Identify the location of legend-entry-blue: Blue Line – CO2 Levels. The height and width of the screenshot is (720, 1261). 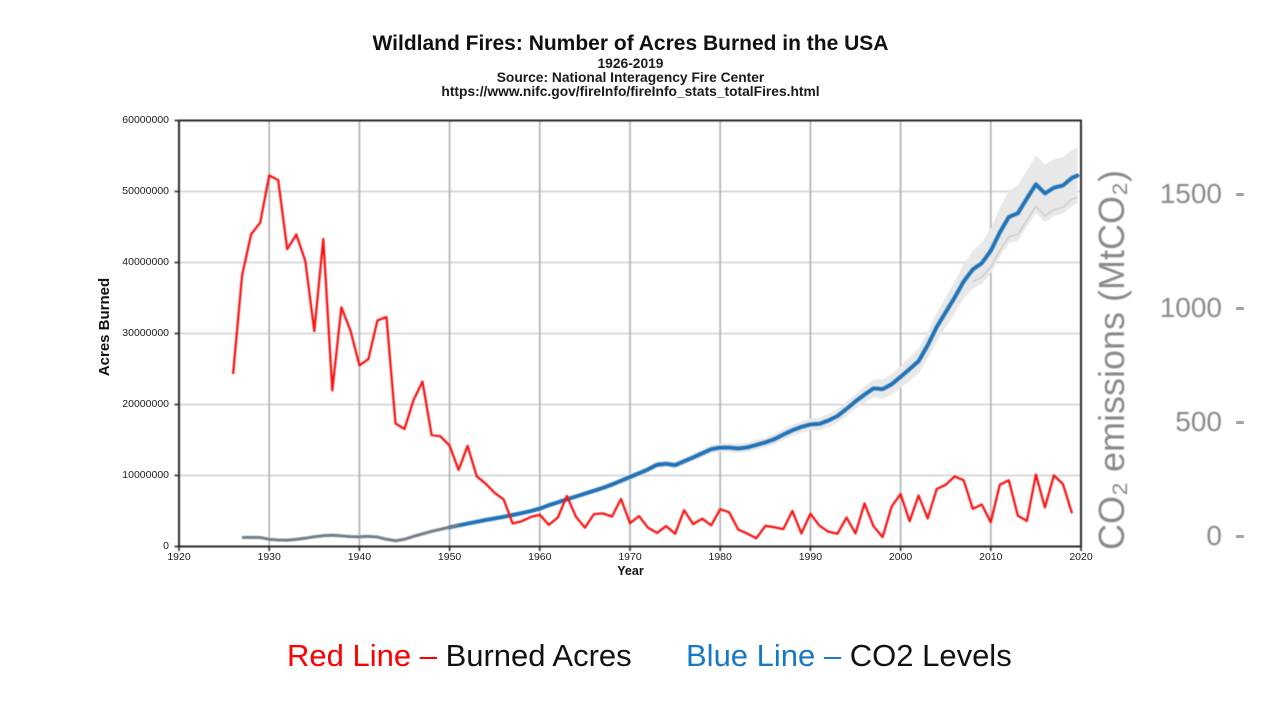
(849, 656).